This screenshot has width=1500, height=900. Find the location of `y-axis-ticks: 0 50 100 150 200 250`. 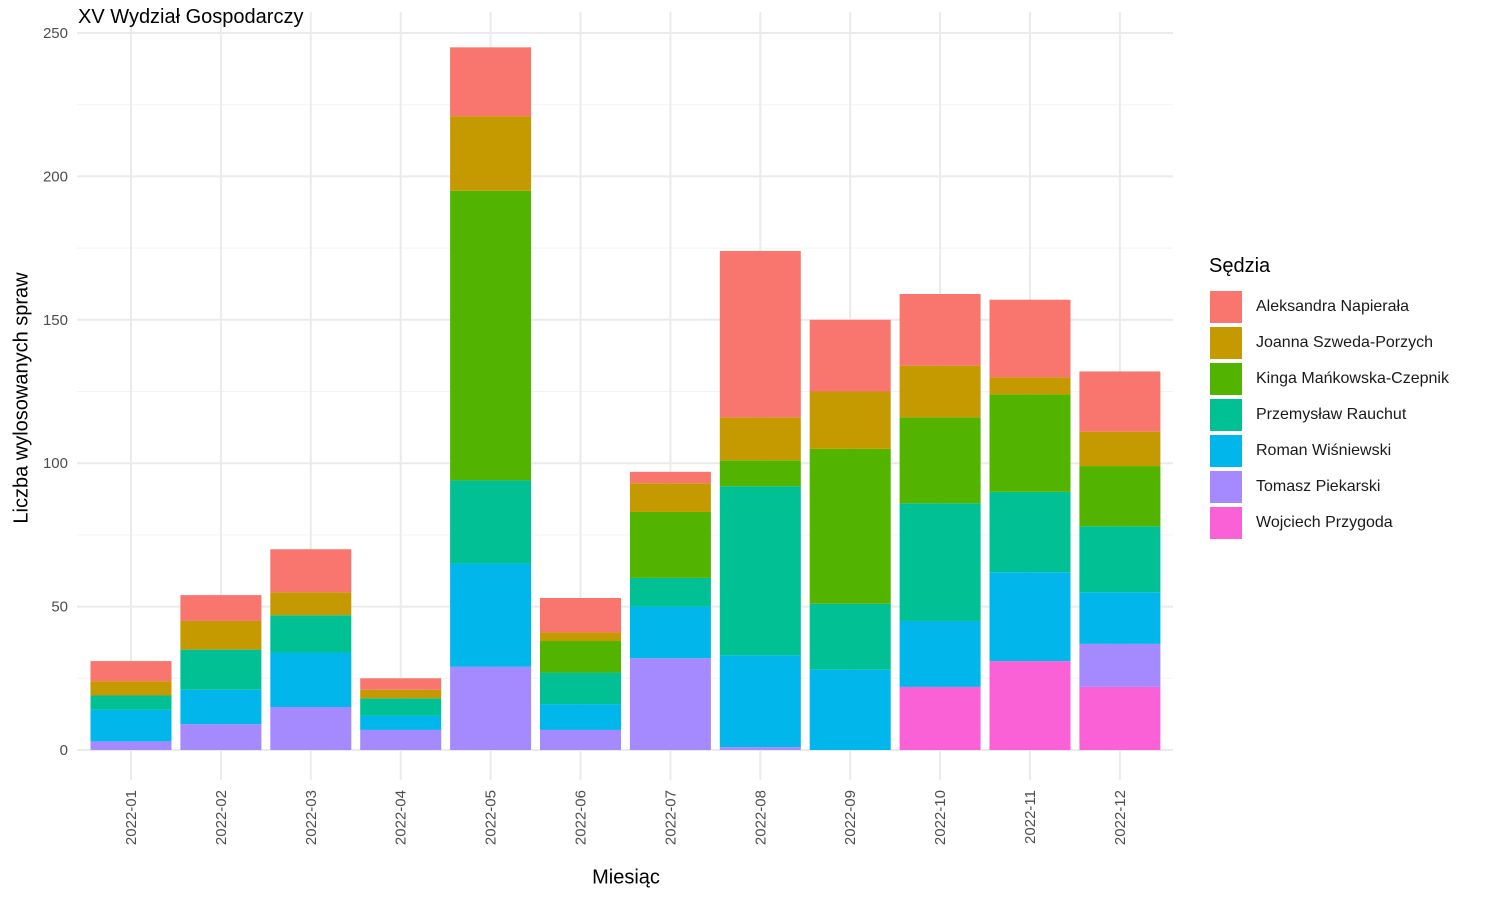

y-axis-ticks: 0 50 100 150 200 250 is located at coordinates (55, 392).